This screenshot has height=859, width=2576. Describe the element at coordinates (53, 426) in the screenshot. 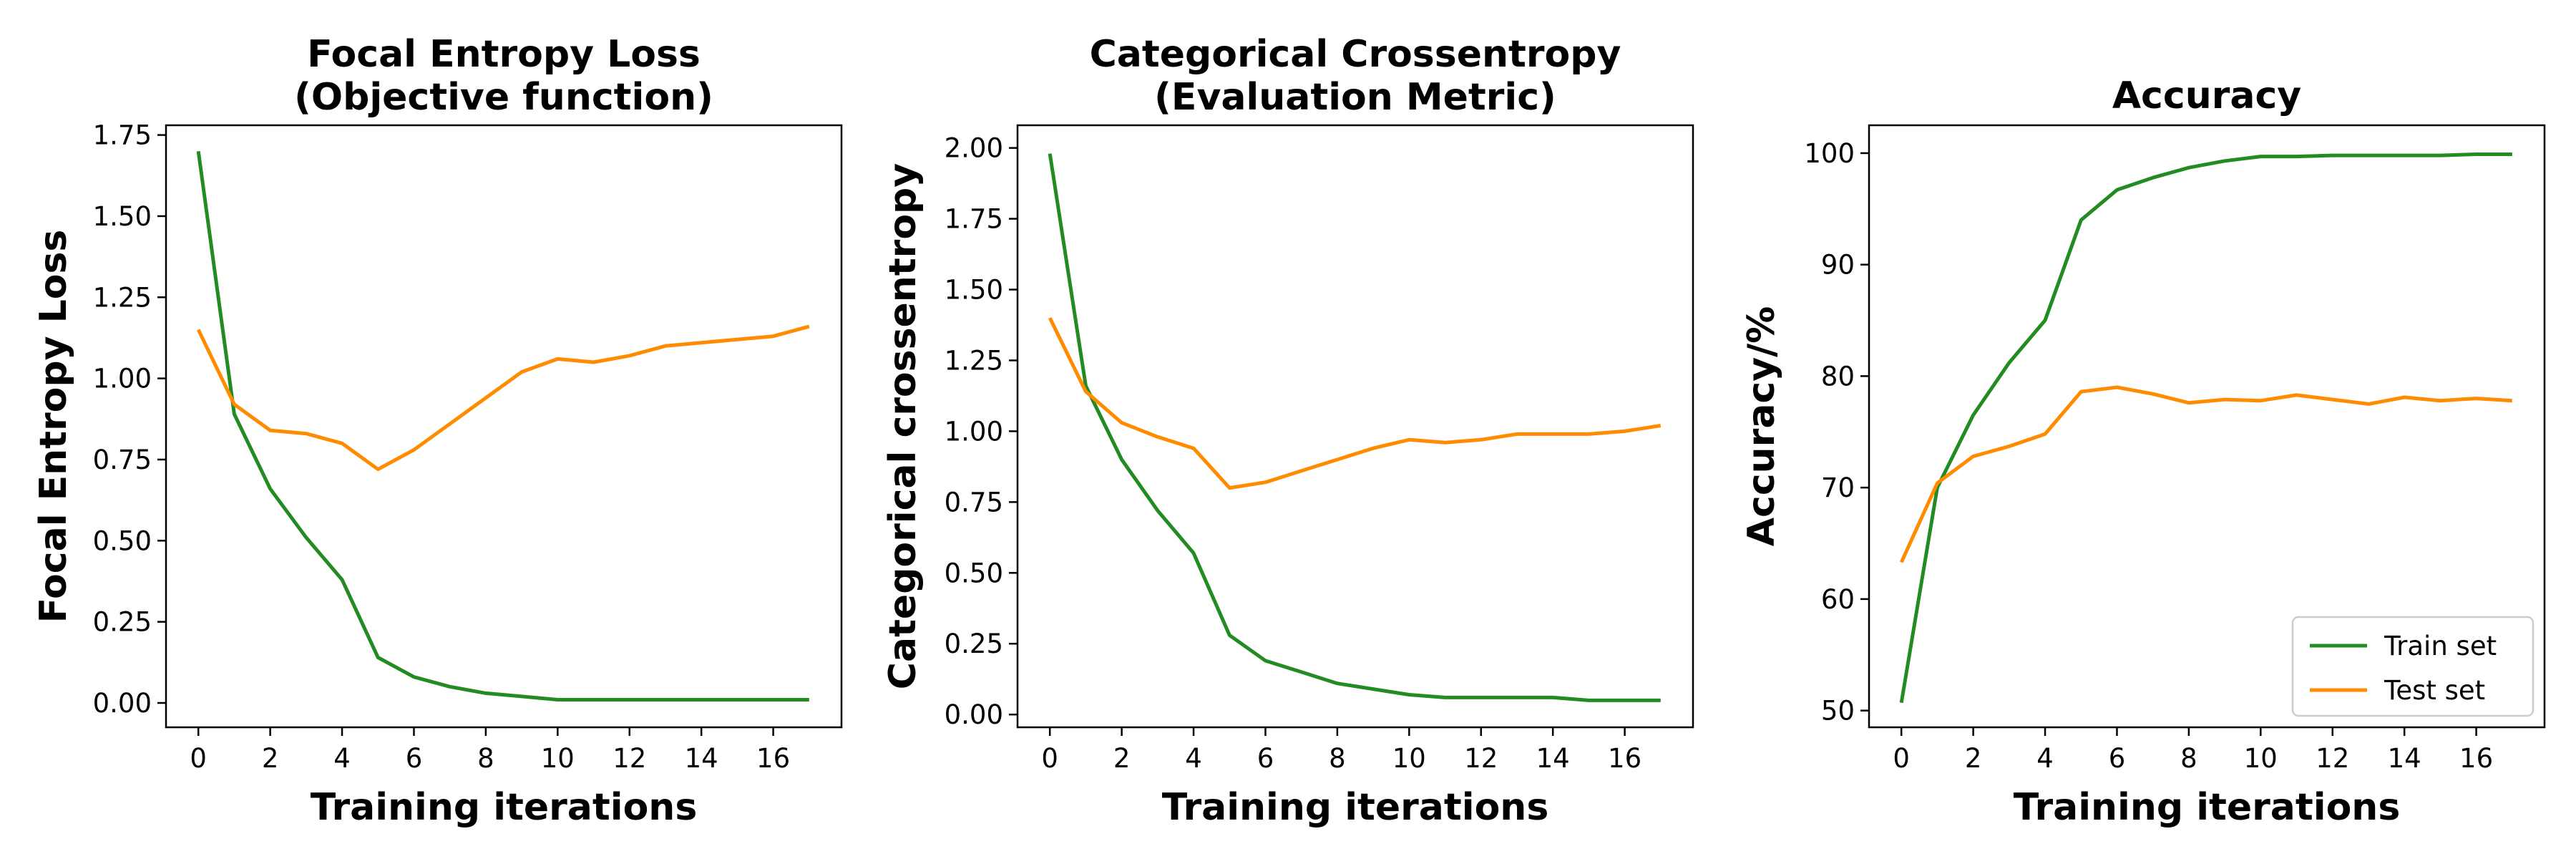

I see `y-axis-label: Focal Entropy Loss` at that location.